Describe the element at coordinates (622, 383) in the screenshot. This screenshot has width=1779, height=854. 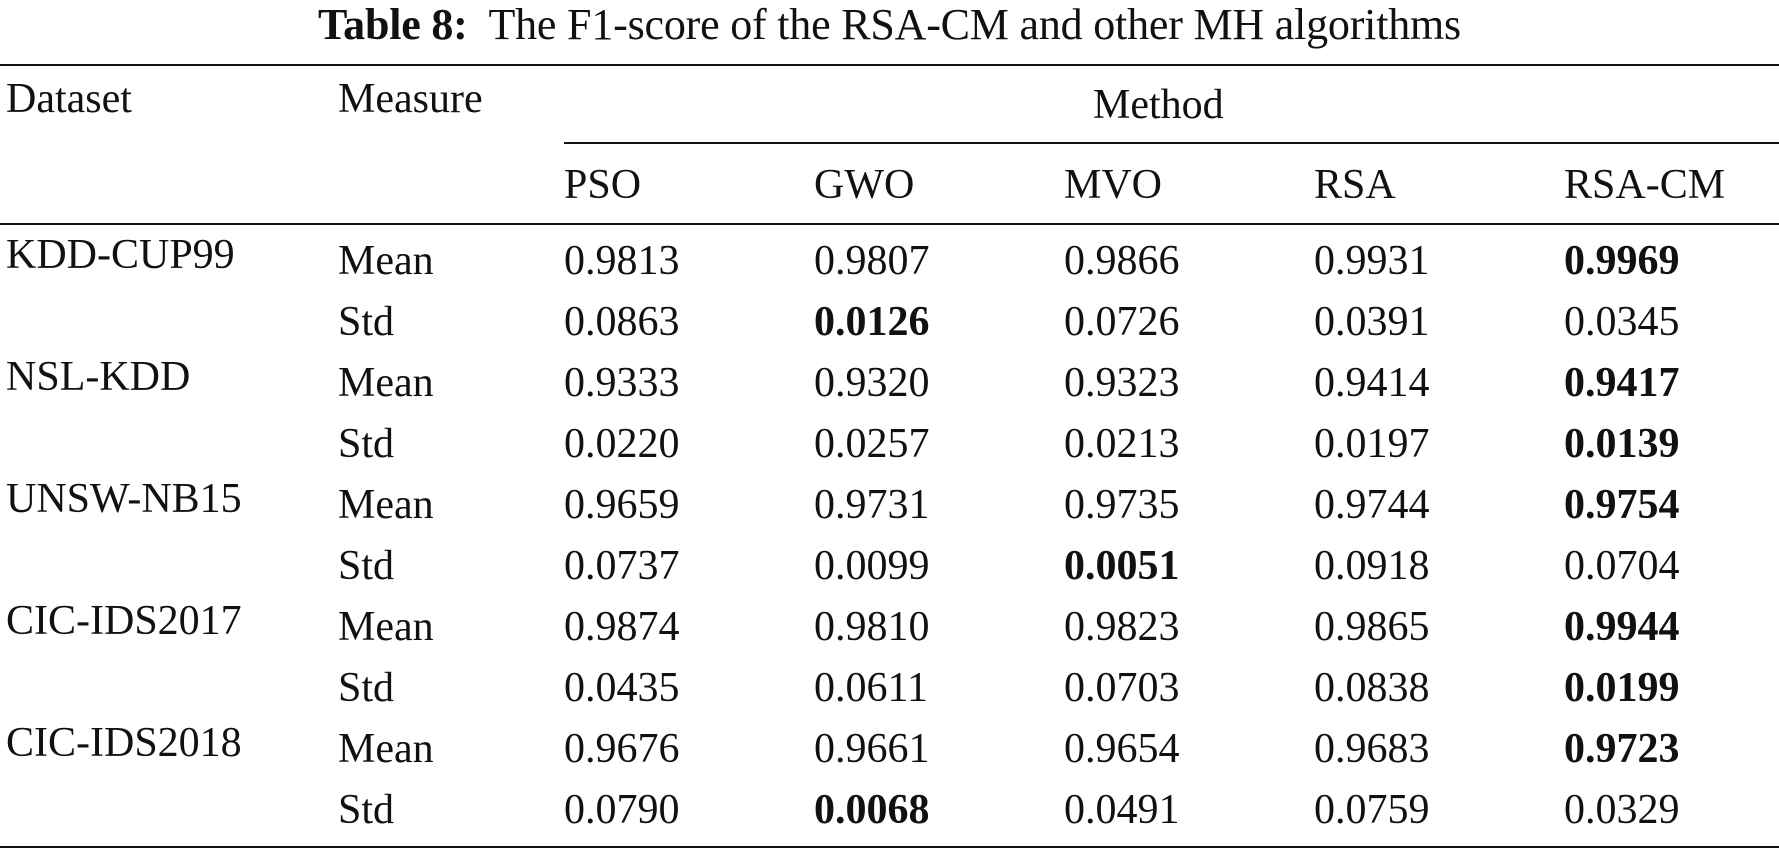
I see `table-cell: 0.9333` at that location.